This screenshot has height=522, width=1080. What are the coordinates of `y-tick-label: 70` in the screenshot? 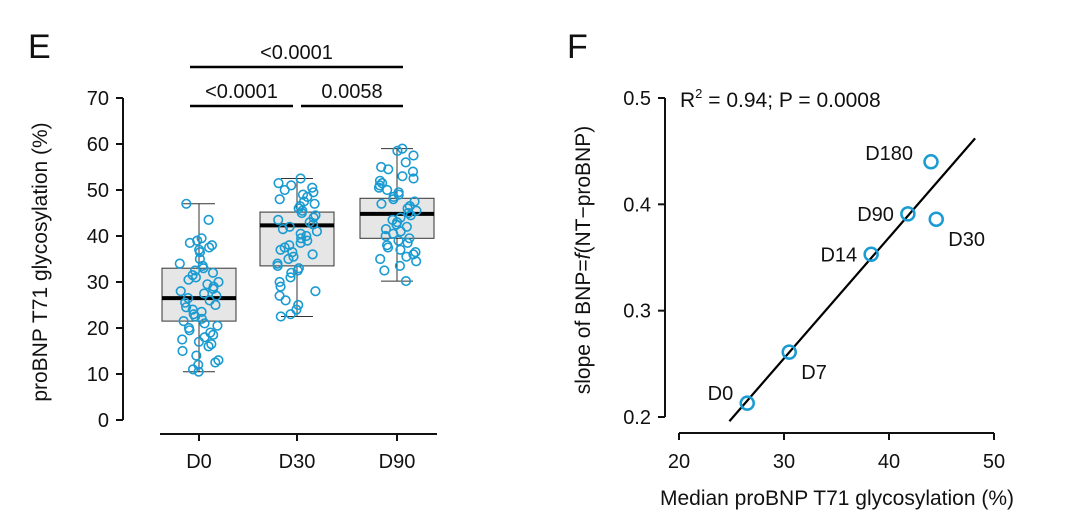 It's located at (98, 99).